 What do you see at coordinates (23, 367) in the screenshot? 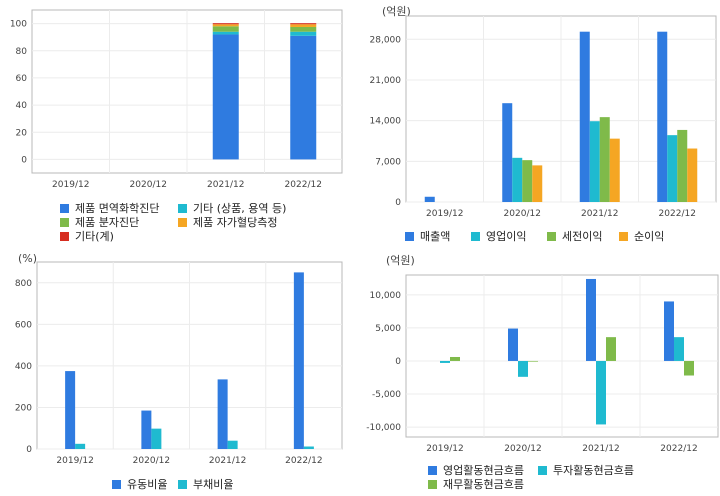
I see `y-tick-label: 400` at bounding box center [23, 367].